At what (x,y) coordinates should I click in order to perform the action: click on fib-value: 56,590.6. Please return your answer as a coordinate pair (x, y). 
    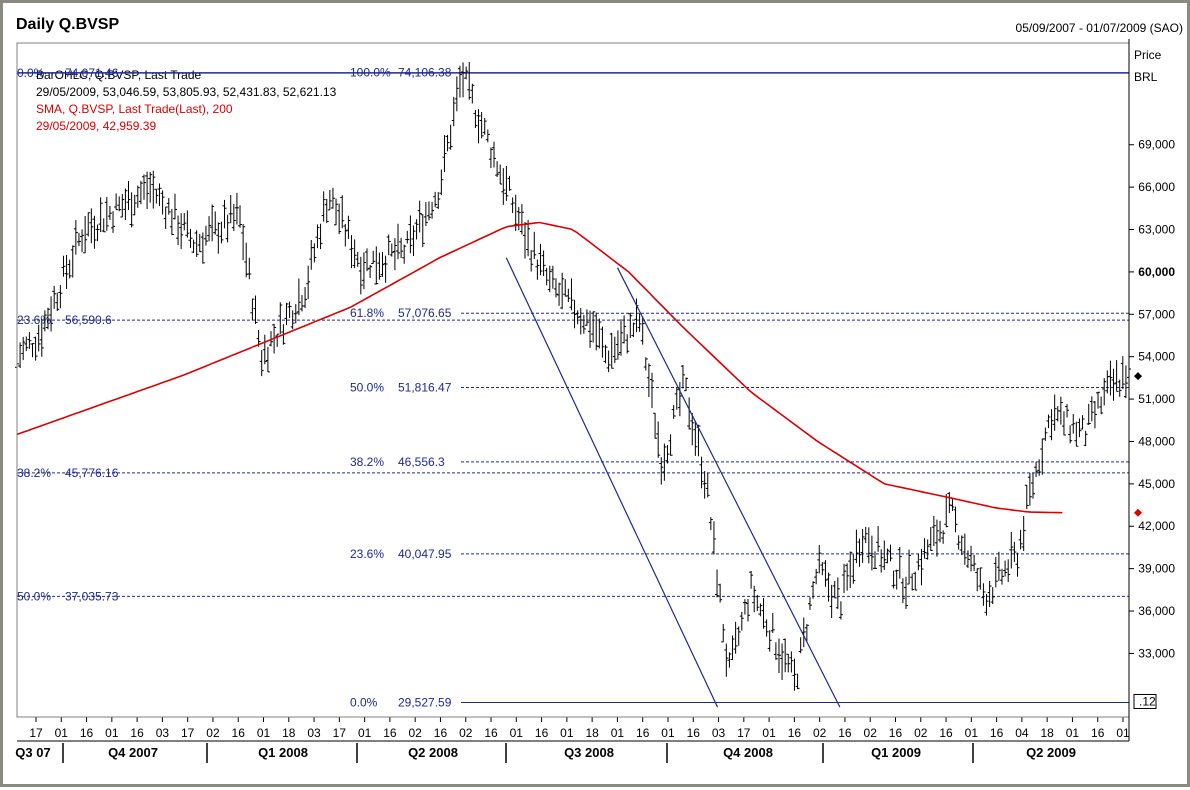
    Looking at the image, I should click on (88, 320).